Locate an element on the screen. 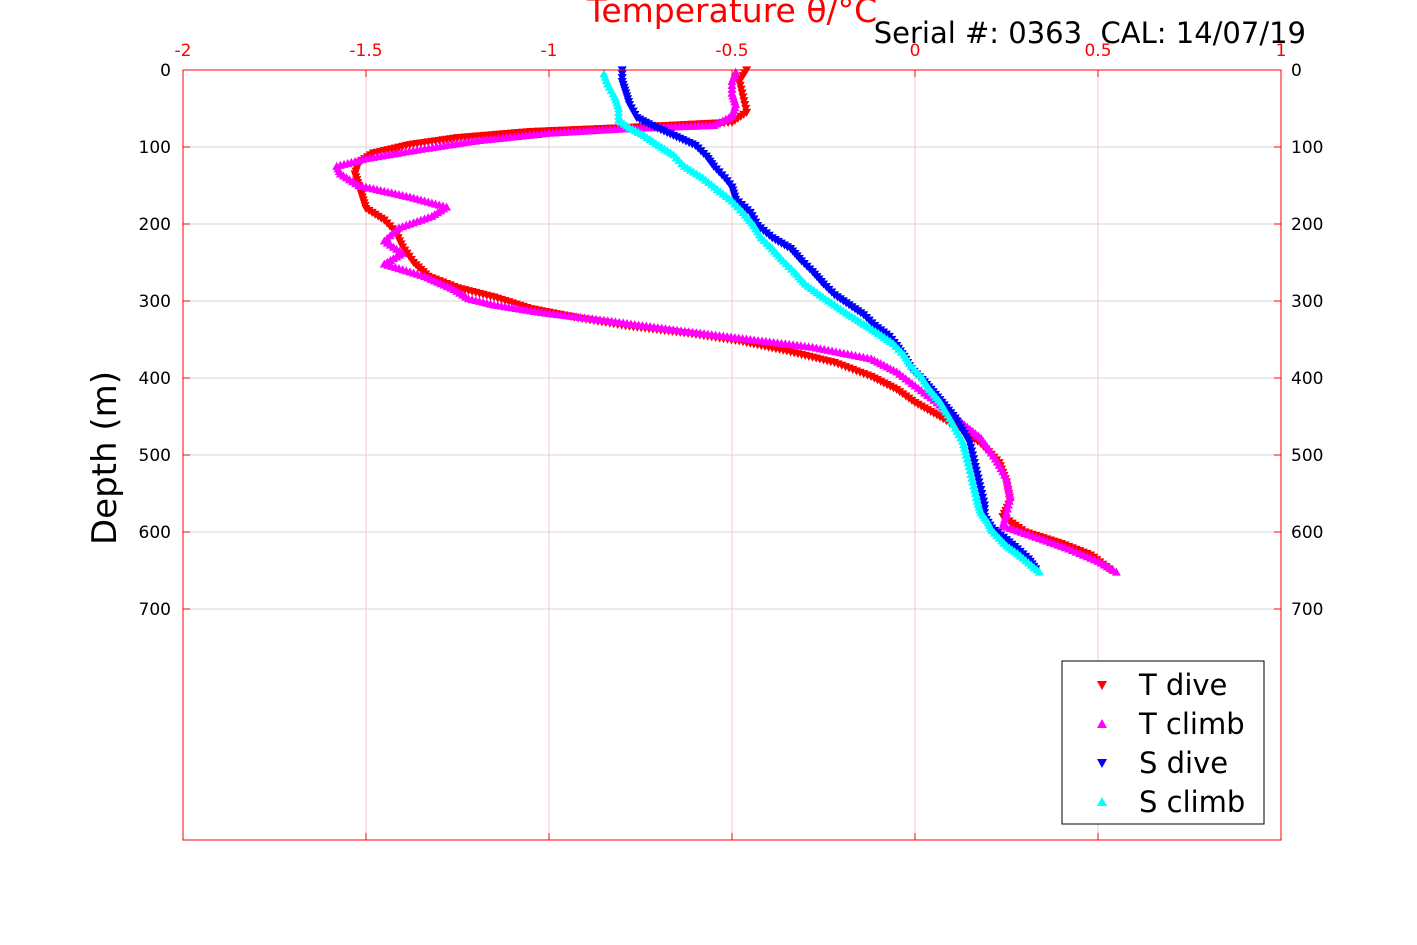 Image resolution: width=1417 pixels, height=945 pixels. chart-subtitle: Serial #: 0363 CAL: 14/07/19 is located at coordinates (1090, 33).